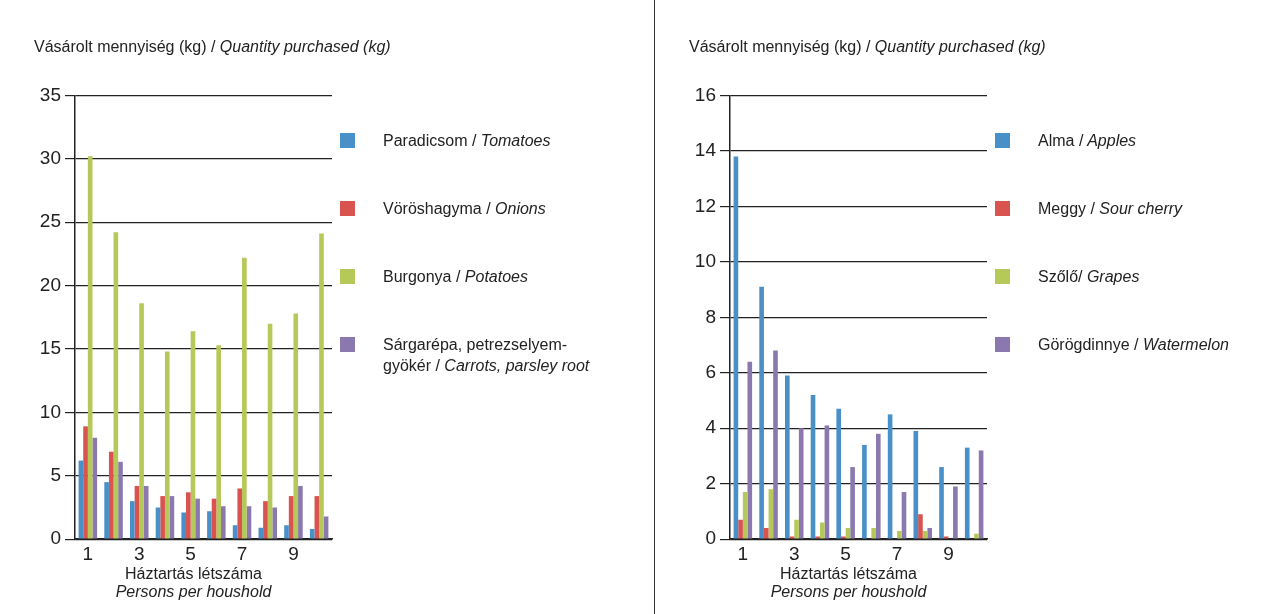 The image size is (1283, 614). I want to click on y-tick-label: 16, so click(705, 94).